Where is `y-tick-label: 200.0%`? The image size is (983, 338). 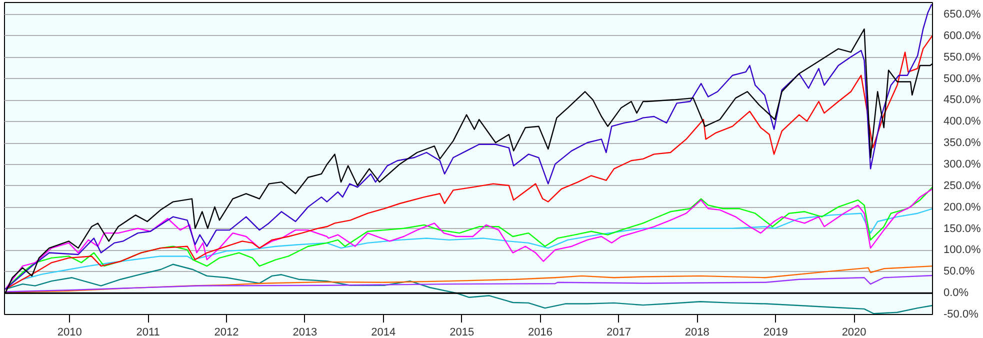
y-tick-label: 200.0% is located at coordinates (963, 207).